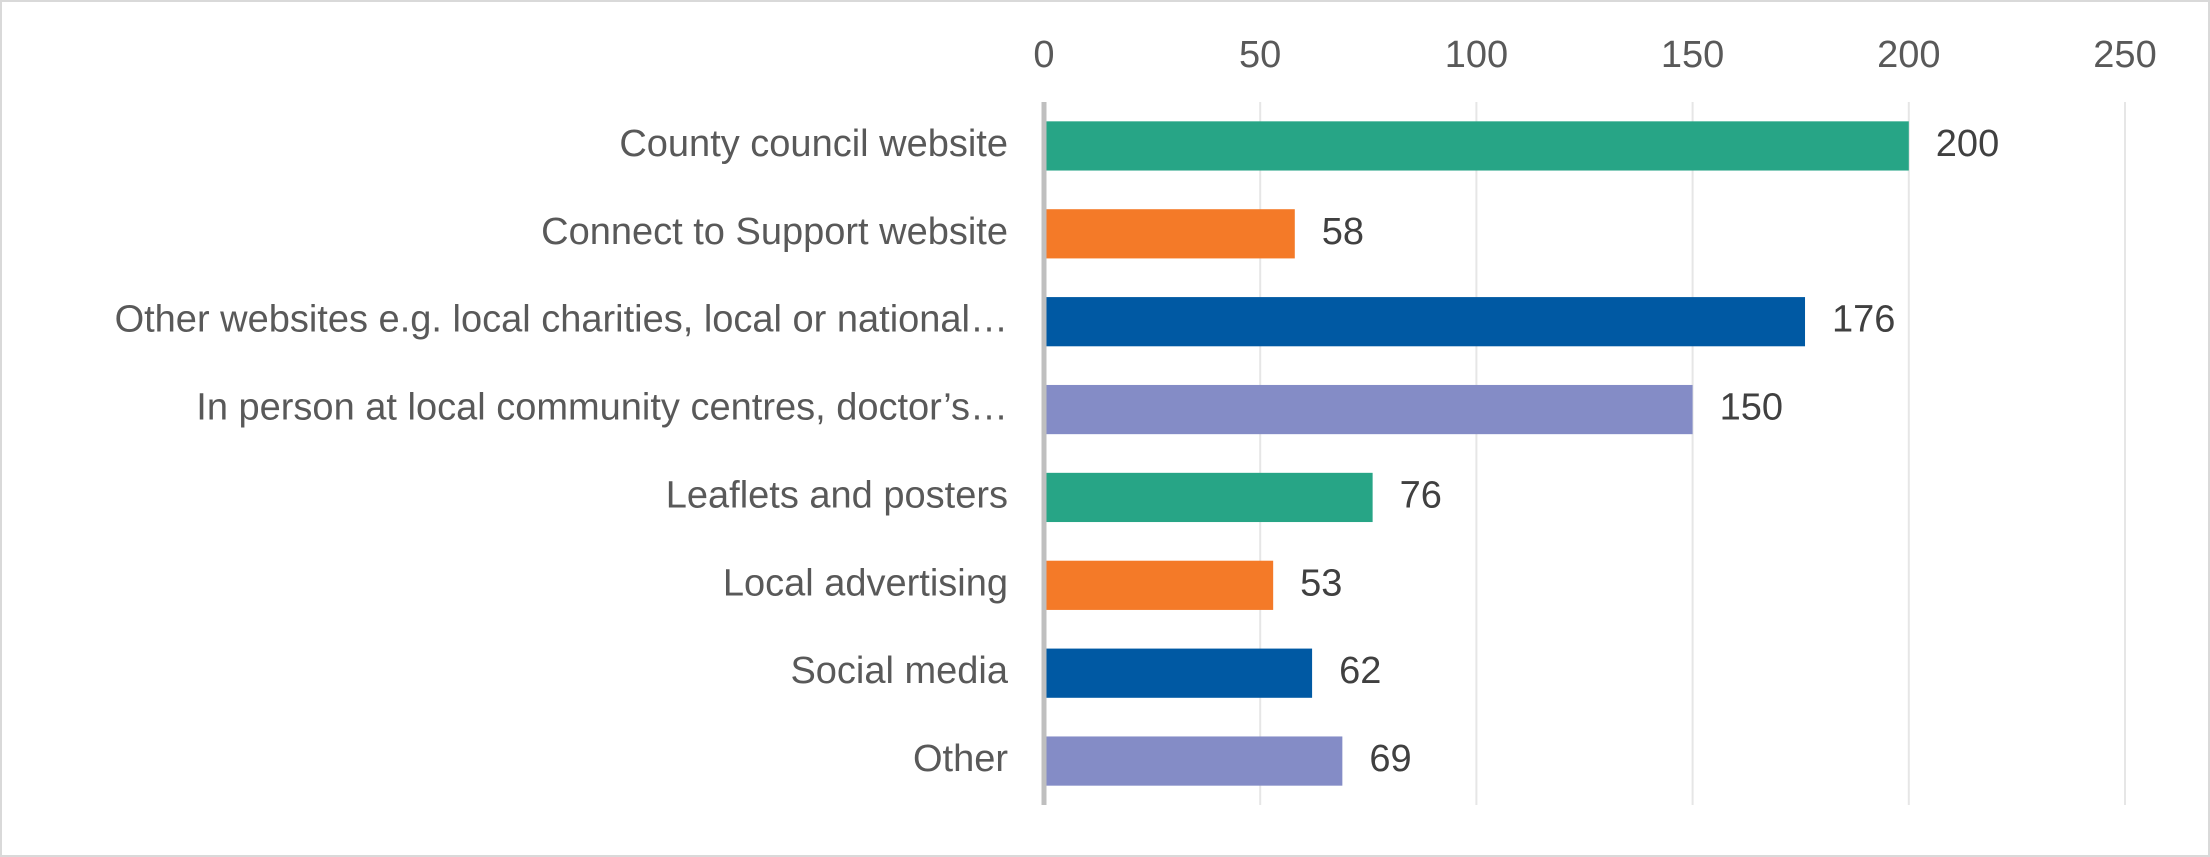  Describe the element at coordinates (960, 759) in the screenshot. I see `category-label: Other` at that location.